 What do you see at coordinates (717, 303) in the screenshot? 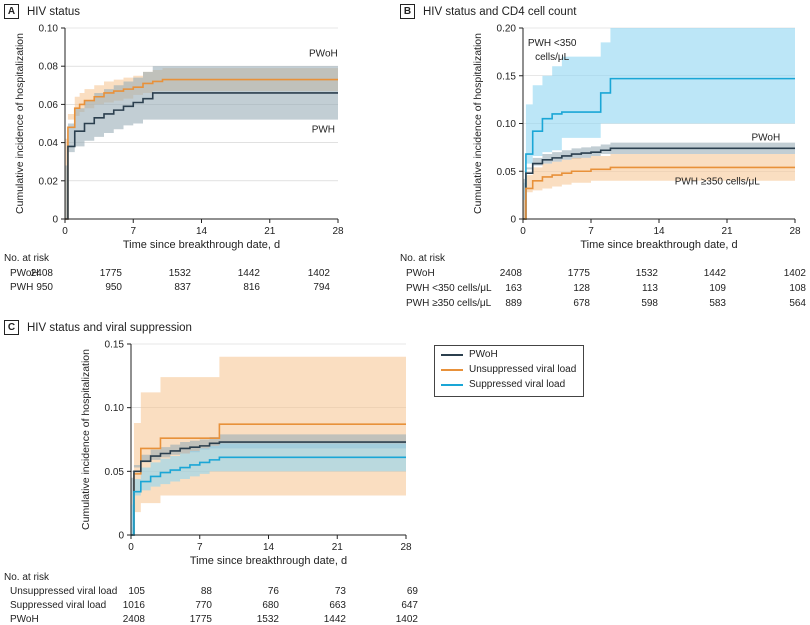
I see `risk-value: 583` at bounding box center [717, 303].